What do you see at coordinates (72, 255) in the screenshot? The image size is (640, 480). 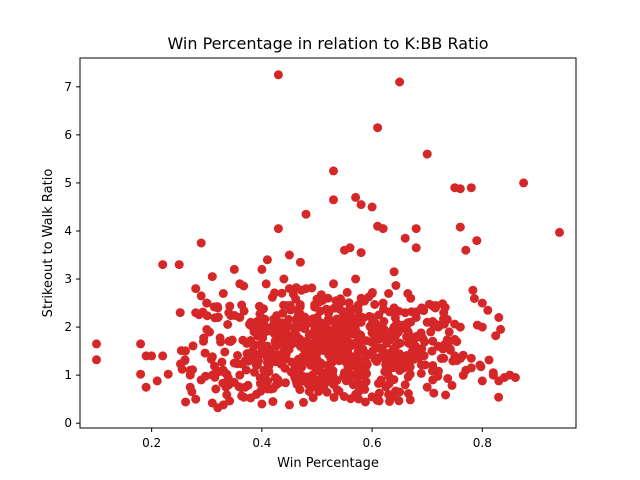 I see `y-axis: 0 1 2 3 4 5 6 7` at bounding box center [72, 255].